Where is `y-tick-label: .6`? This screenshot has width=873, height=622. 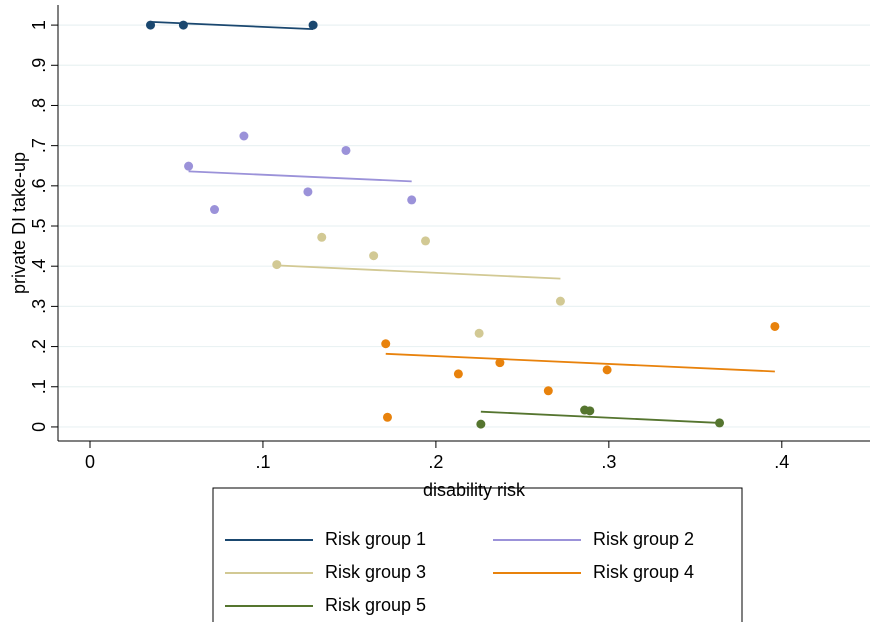
y-tick-label: .6 is located at coordinates (39, 185).